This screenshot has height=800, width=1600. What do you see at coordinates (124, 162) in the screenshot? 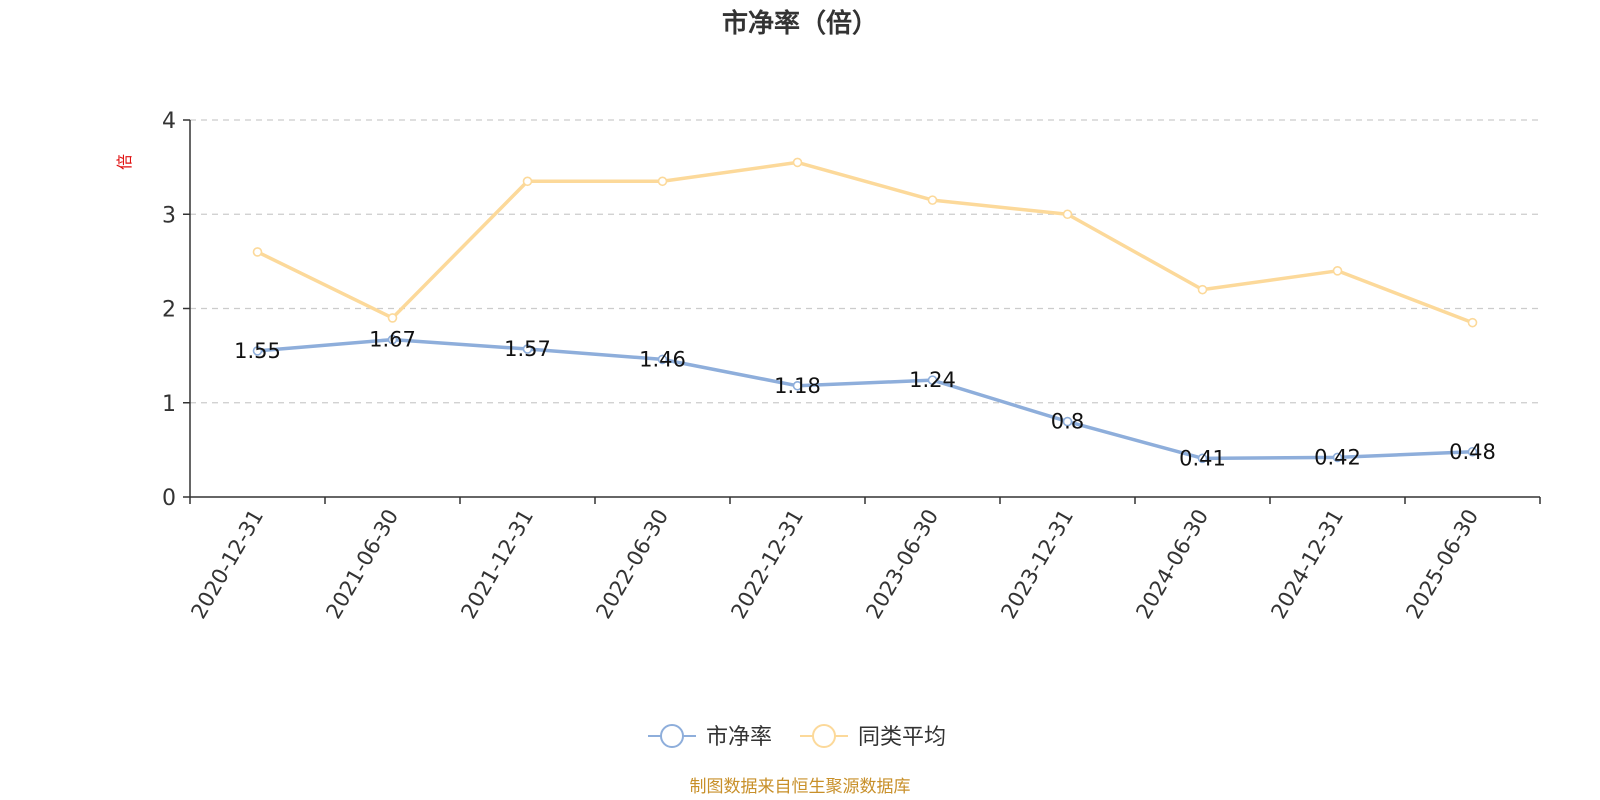
I see `y-axis-unit: 倍` at bounding box center [124, 162].